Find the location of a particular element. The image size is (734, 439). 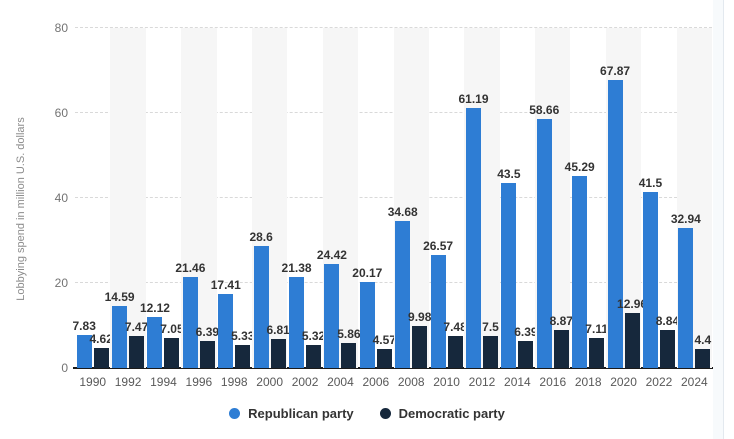

y-tick-label: 40 is located at coordinates (61, 198).